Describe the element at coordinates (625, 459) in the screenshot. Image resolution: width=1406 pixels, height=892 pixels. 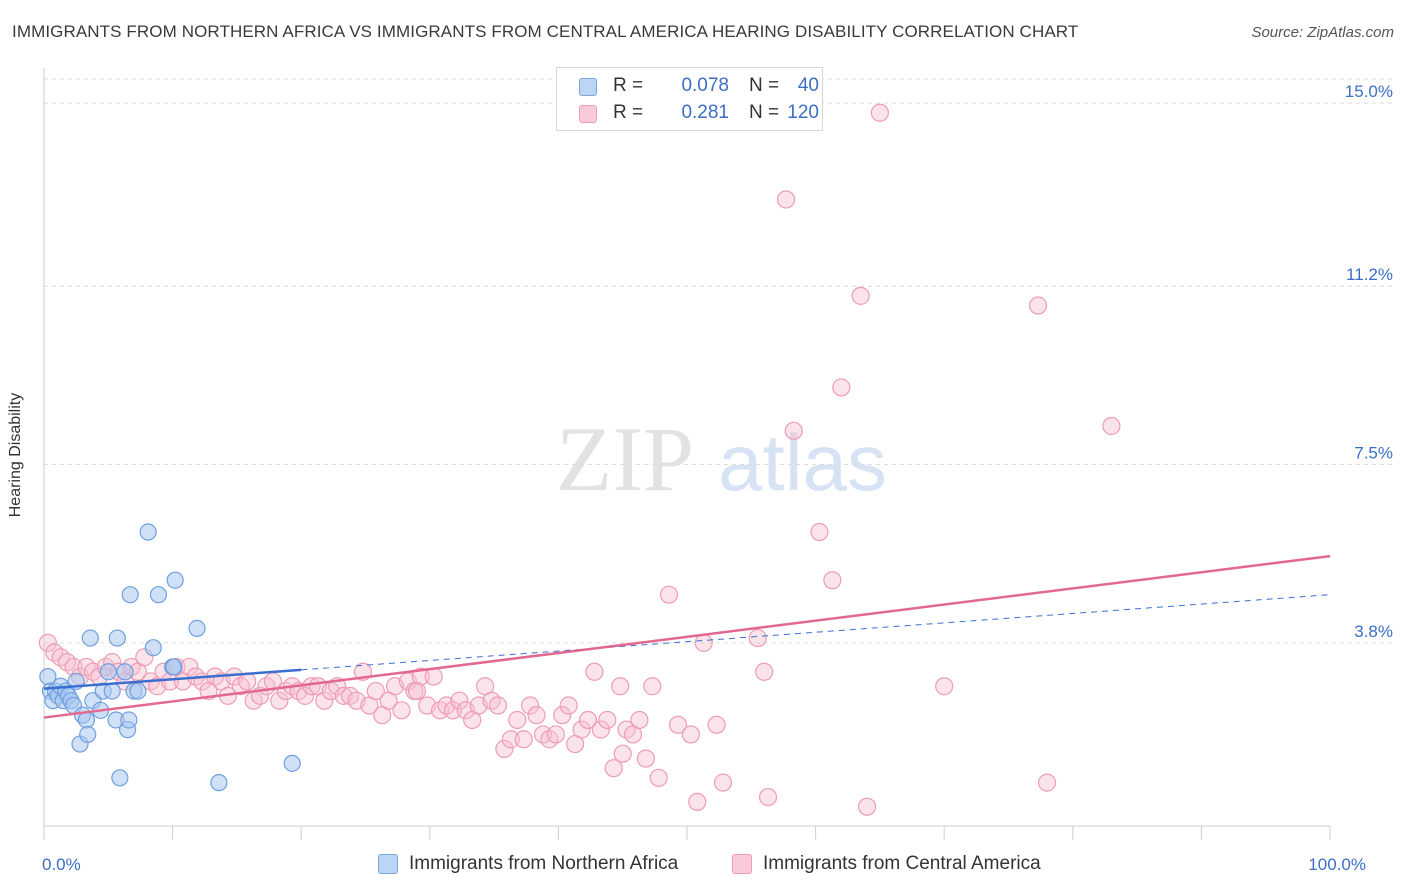
I see `watermark-zip: ZIP` at that location.